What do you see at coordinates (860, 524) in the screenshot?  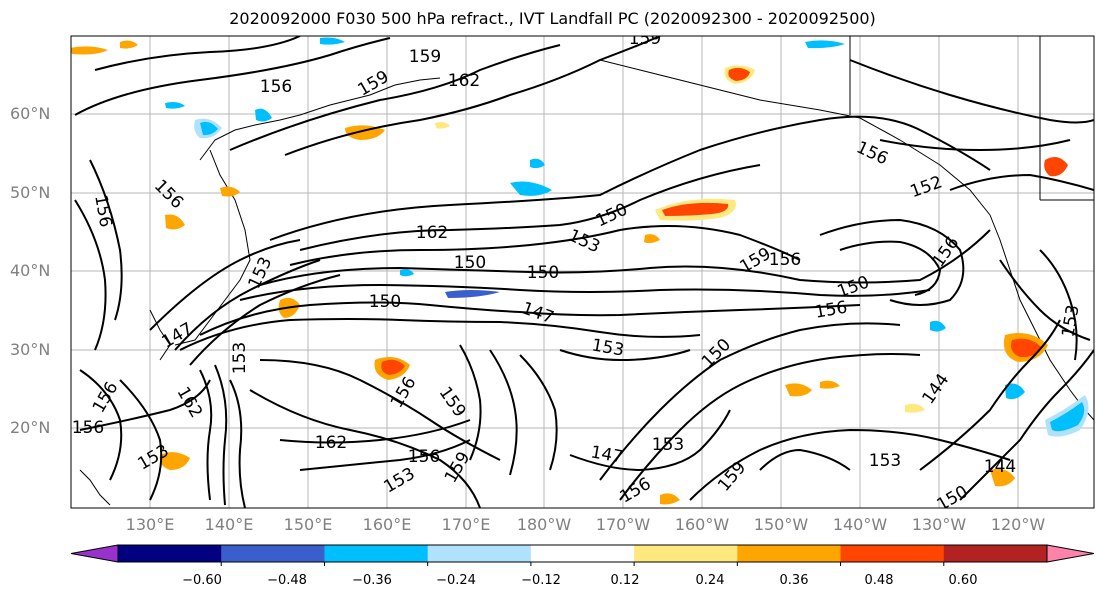 I see `lon-label: 140°W` at bounding box center [860, 524].